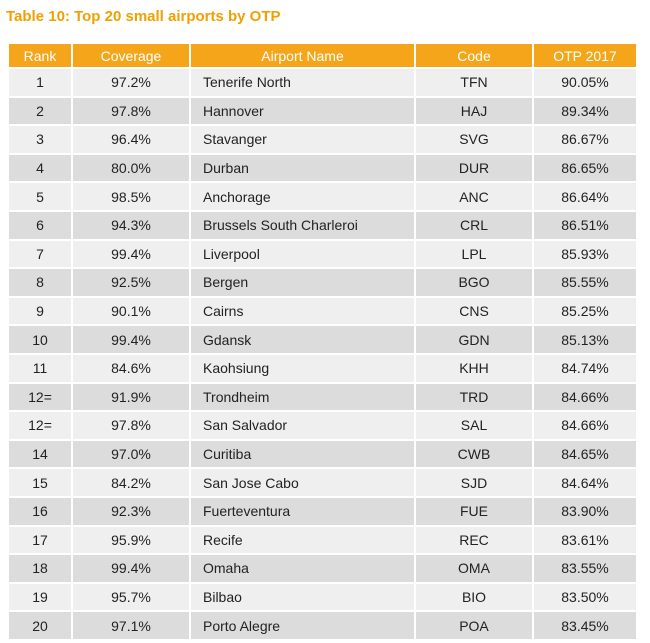 The height and width of the screenshot is (643, 650). Describe the element at coordinates (302, 454) in the screenshot. I see `table-cell: Curitiba` at that location.